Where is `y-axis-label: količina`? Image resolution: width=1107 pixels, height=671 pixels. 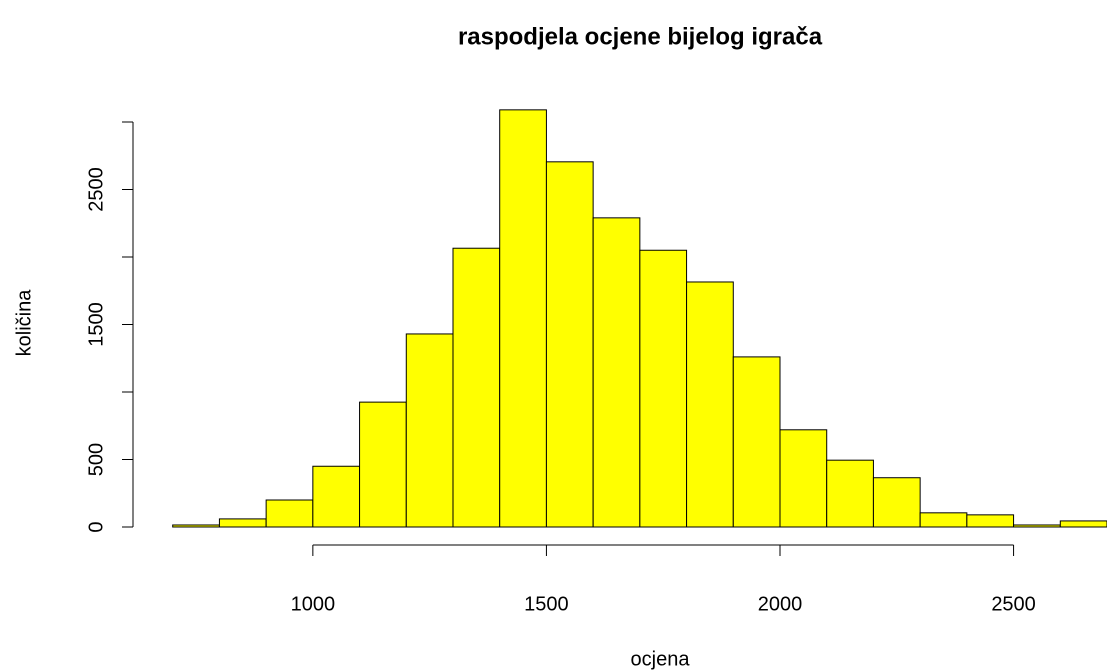
y-axis-label: količina is located at coordinates (24, 323).